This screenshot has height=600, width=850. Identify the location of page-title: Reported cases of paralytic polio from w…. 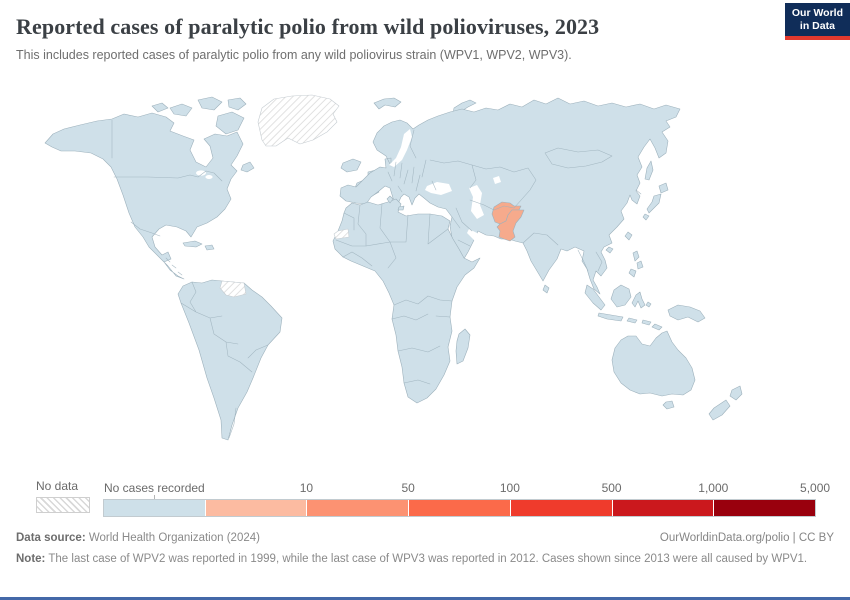
(308, 26).